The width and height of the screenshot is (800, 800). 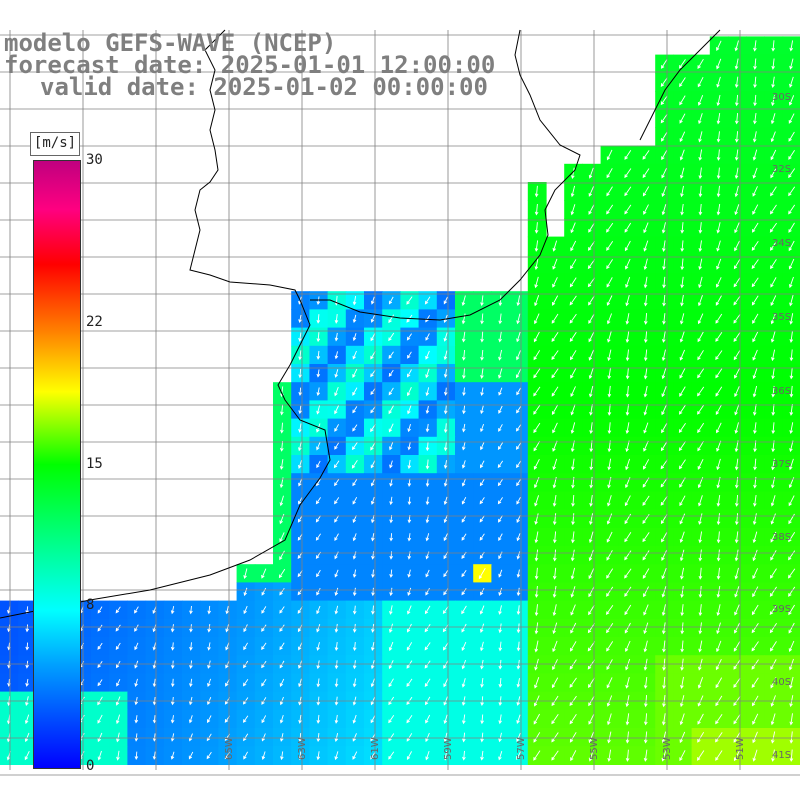 What do you see at coordinates (264, 87) in the screenshot?
I see `valid-date: valid date: 2025-01-02 00:00:00` at bounding box center [264, 87].